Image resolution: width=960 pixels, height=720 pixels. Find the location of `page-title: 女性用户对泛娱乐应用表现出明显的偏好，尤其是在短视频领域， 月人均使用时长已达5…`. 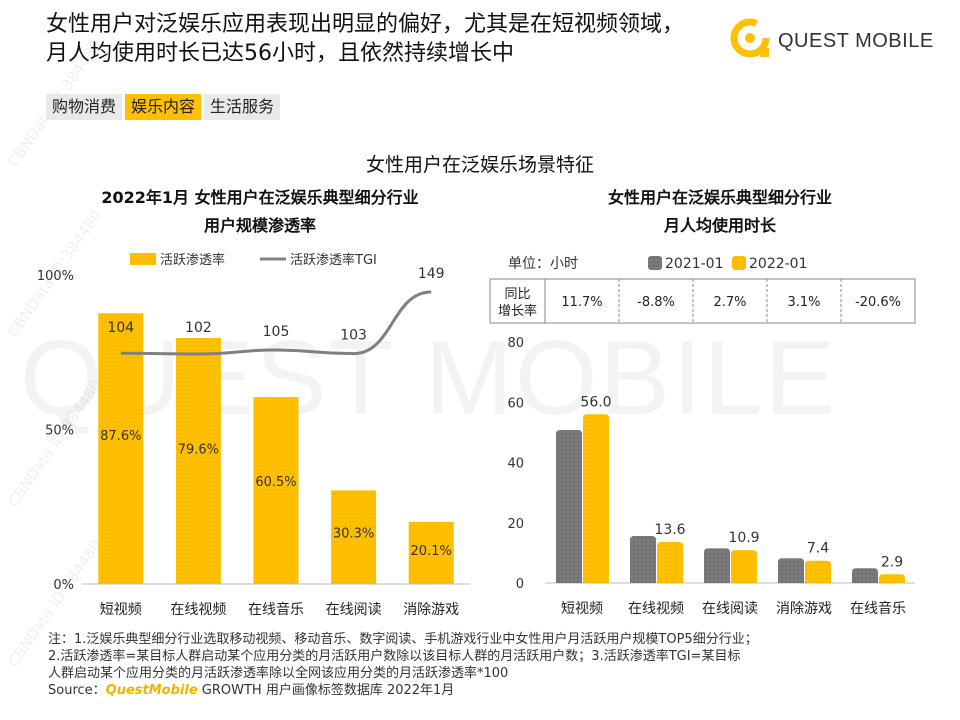

page-title: 女性用户对泛娱乐应用表现出明显的偏好，尤其是在短视频领域， 月人均使用时长已达5… is located at coordinates (391, 39).